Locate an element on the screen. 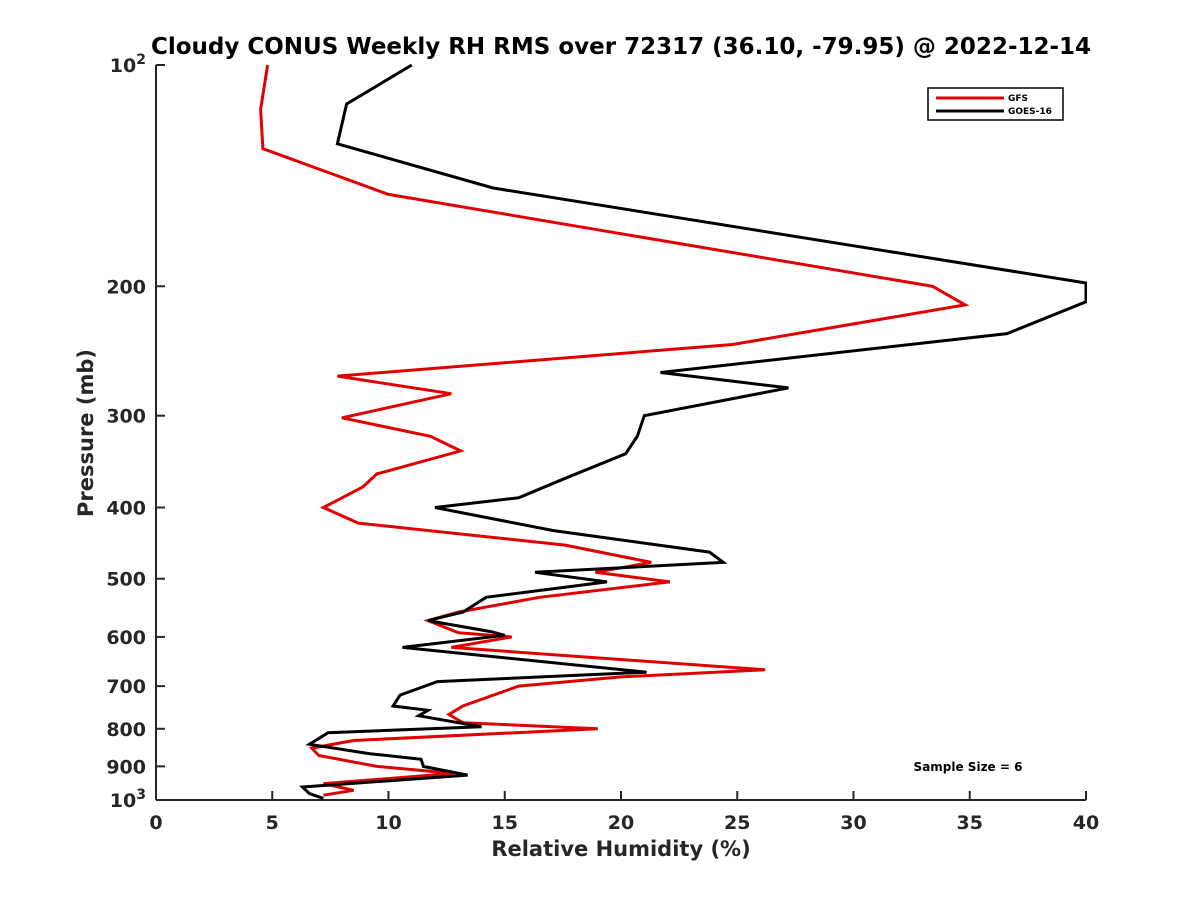 The width and height of the screenshot is (1200, 900). x-tick-label: 25 is located at coordinates (737, 823).